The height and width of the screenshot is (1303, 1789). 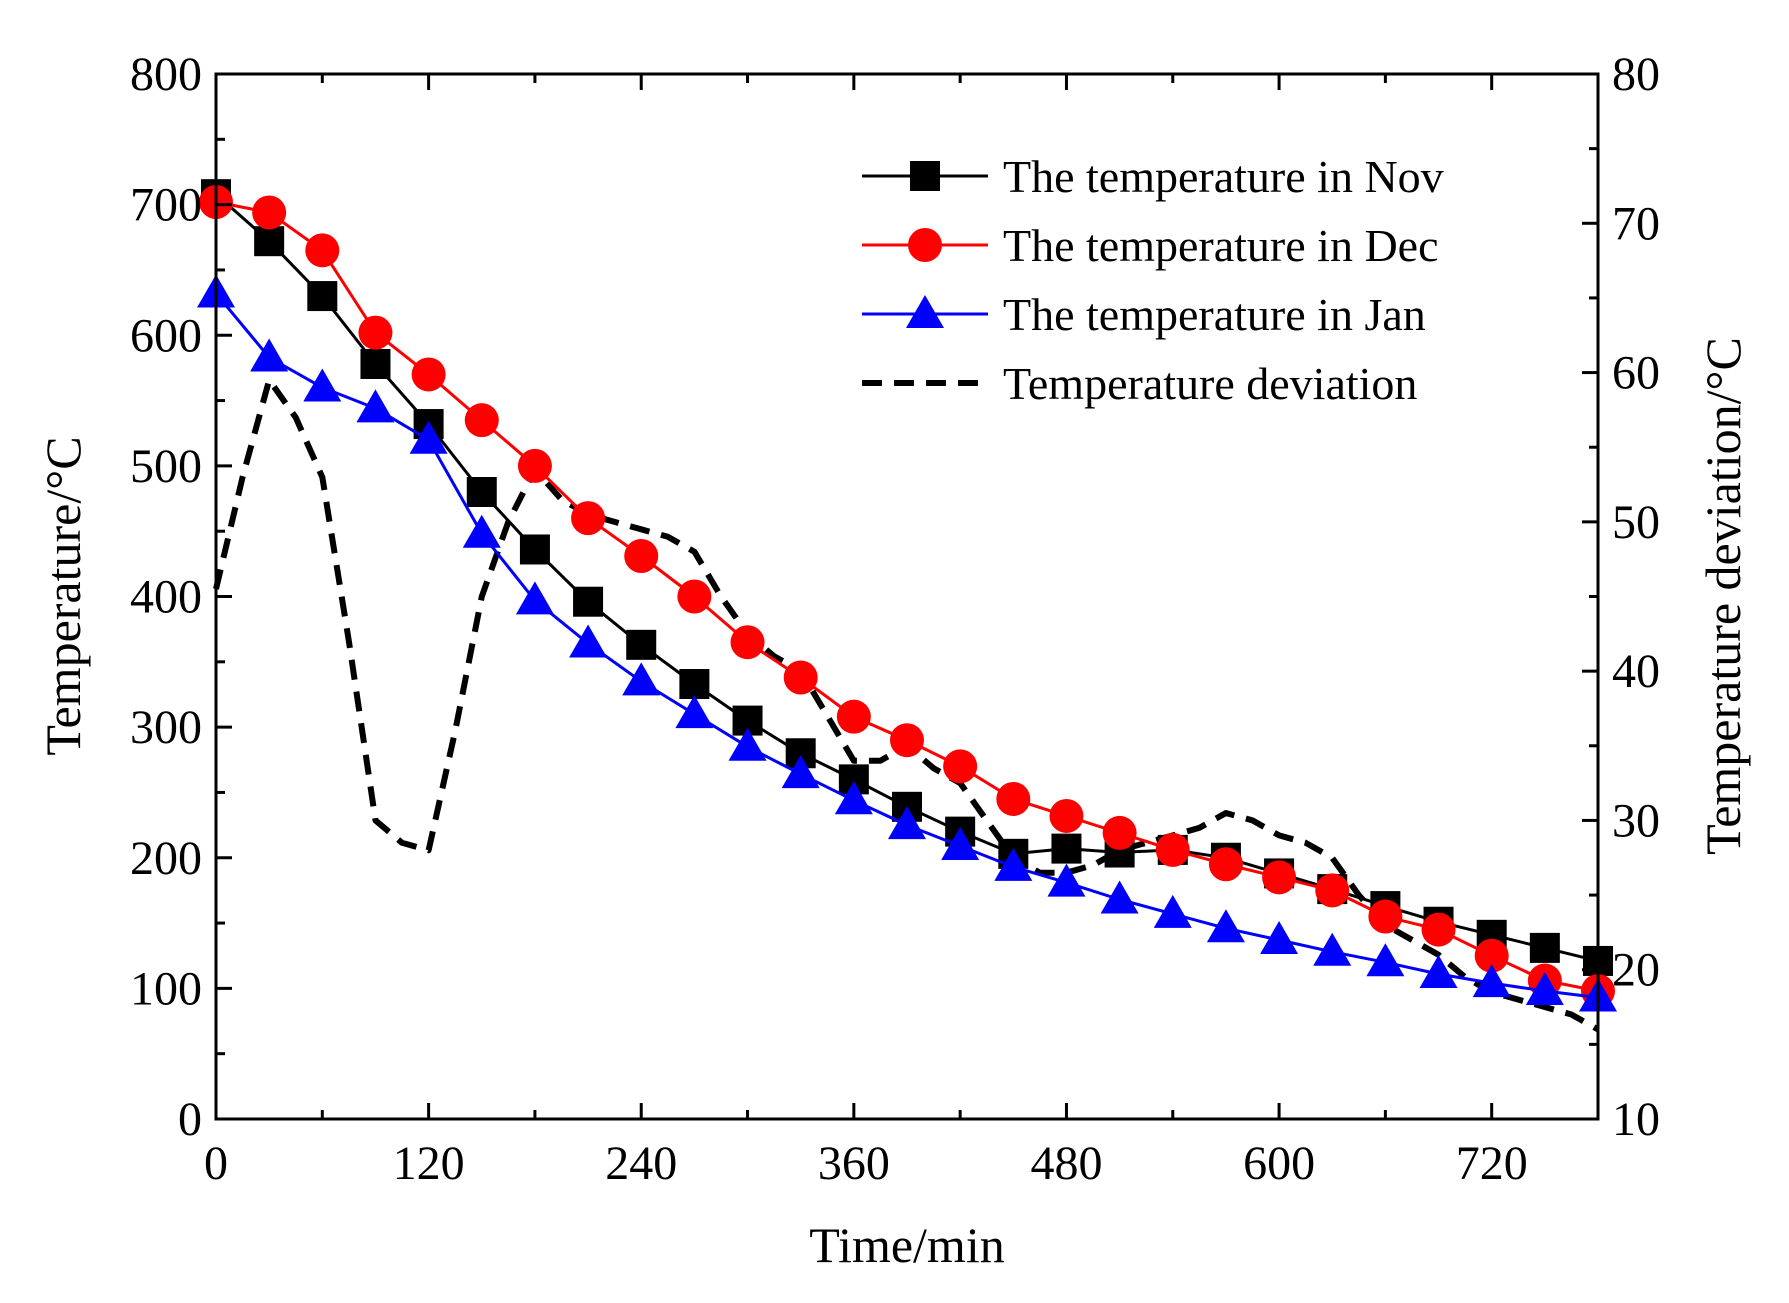 I want to click on legend-item-deviation: Temperature deviation, so click(x=1139, y=383).